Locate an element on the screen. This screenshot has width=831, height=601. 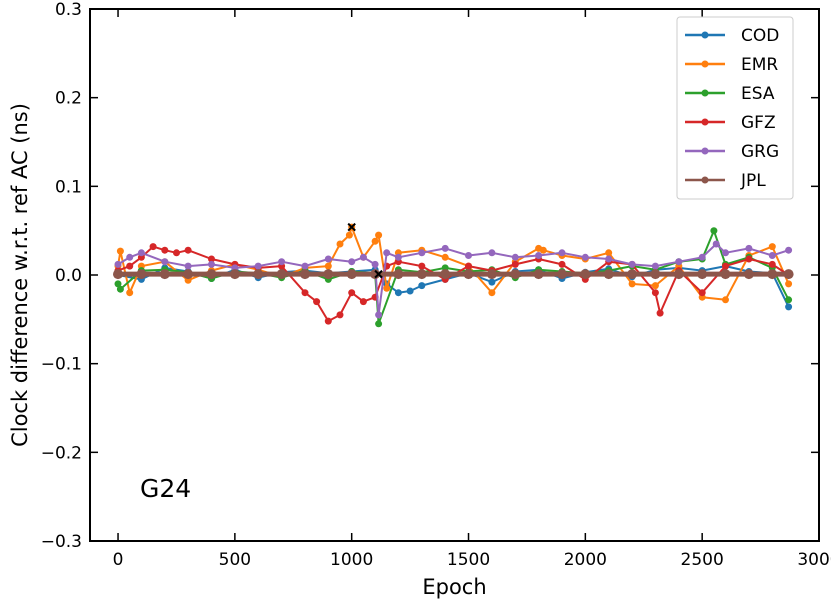
x-tick-label: 2500 is located at coordinates (702, 560).